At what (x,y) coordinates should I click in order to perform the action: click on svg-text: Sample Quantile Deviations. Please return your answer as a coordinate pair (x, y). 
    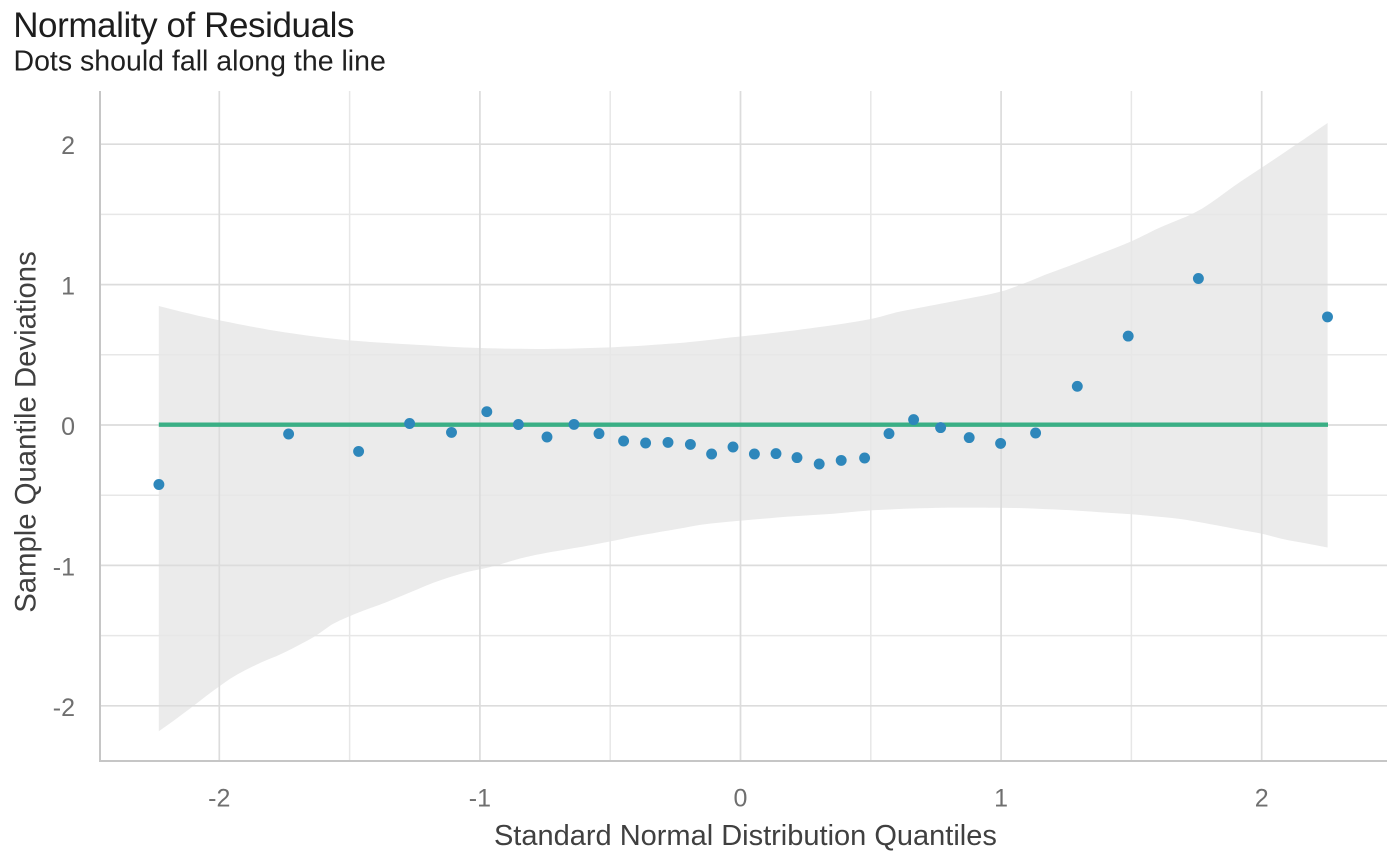
    Looking at the image, I should click on (26, 432).